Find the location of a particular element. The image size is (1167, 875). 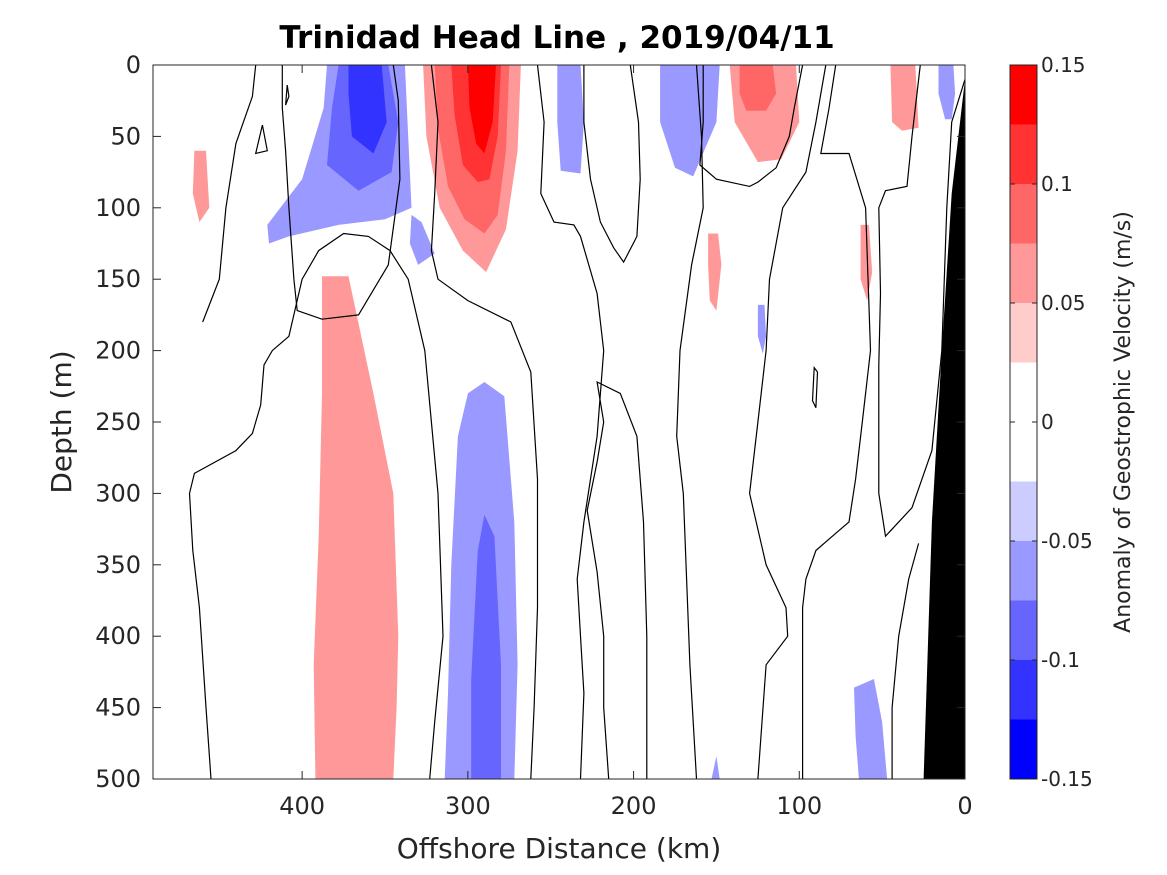

colorbar-tick-label-4: -0.05 is located at coordinates (1067, 541).